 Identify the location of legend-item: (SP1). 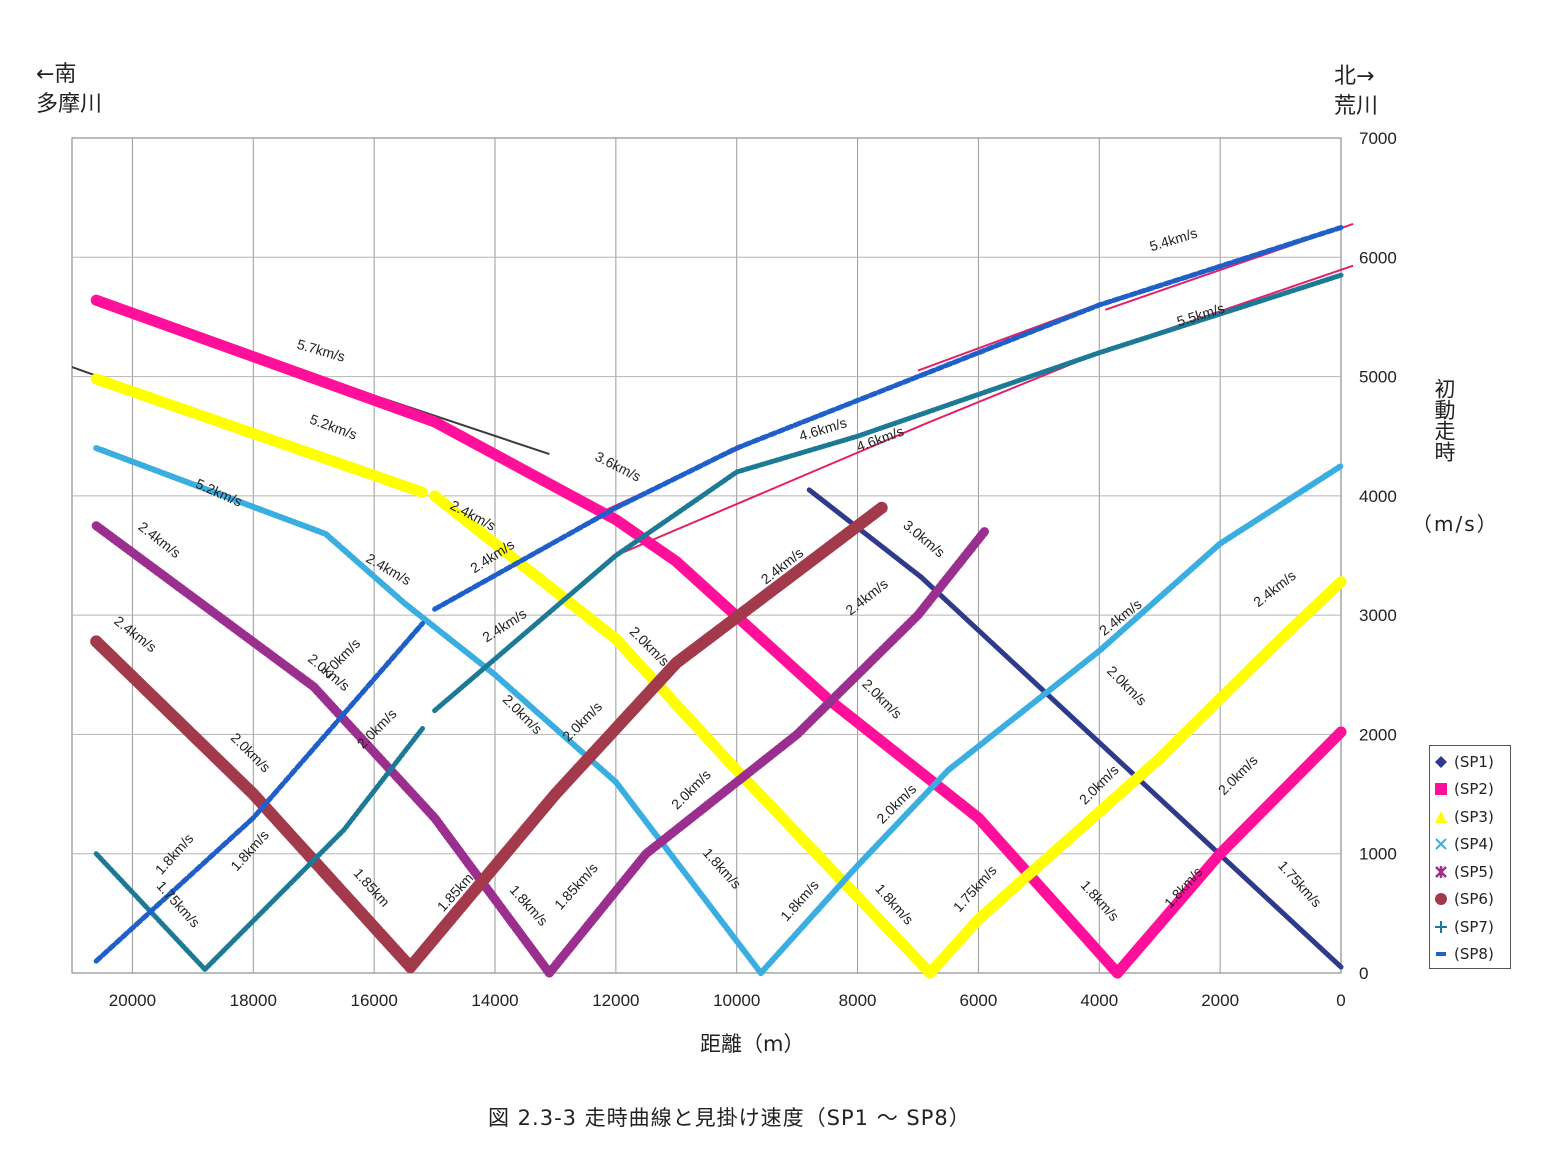
(1470, 762).